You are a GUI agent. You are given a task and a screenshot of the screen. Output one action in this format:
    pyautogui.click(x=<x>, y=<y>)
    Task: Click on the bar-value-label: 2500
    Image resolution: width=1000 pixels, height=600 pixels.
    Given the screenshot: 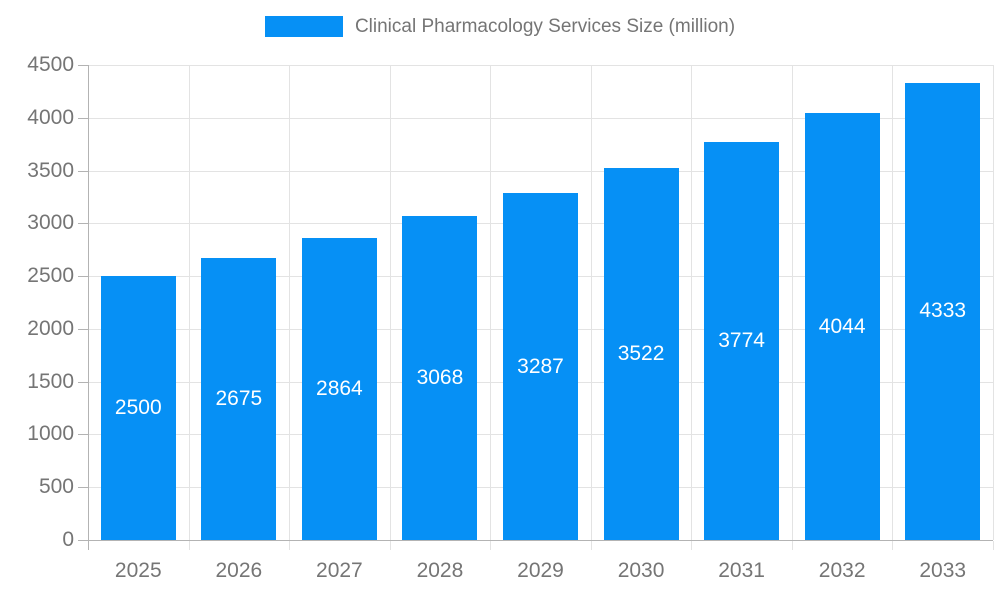 What is the action you would take?
    pyautogui.click(x=138, y=408)
    